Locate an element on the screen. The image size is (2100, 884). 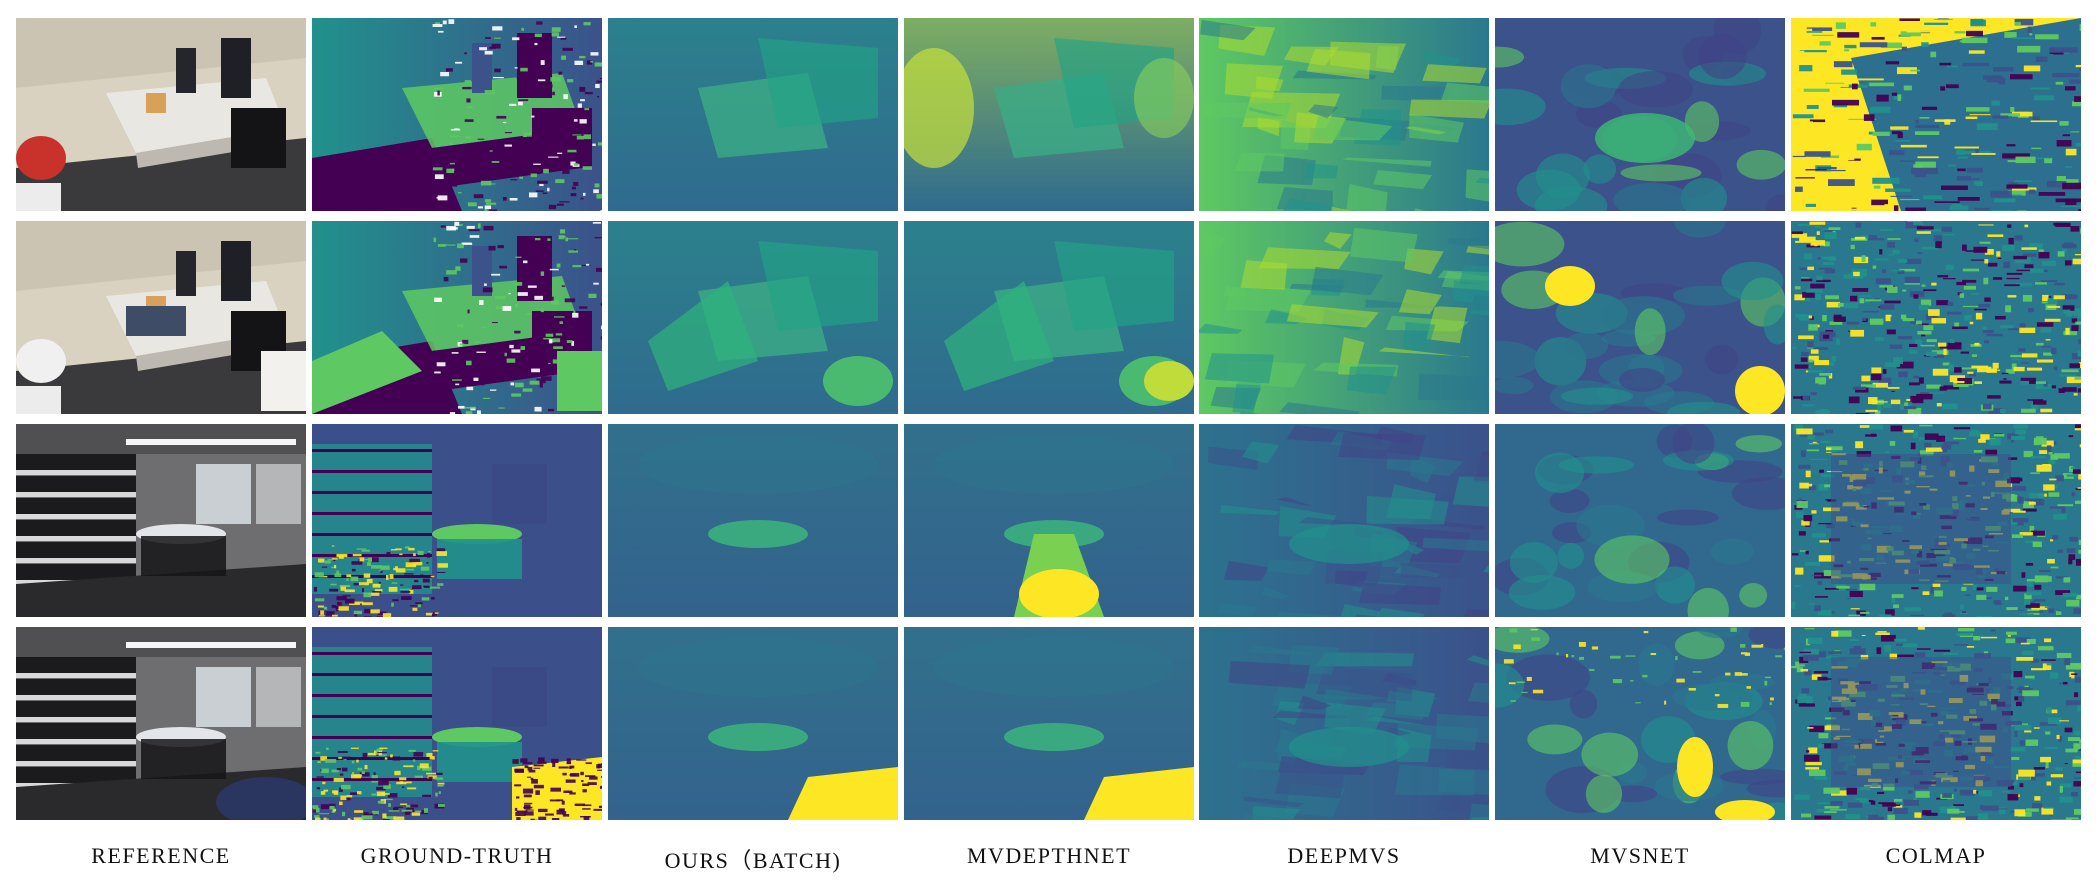
ours-batch-office-2-image is located at coordinates (753, 317).